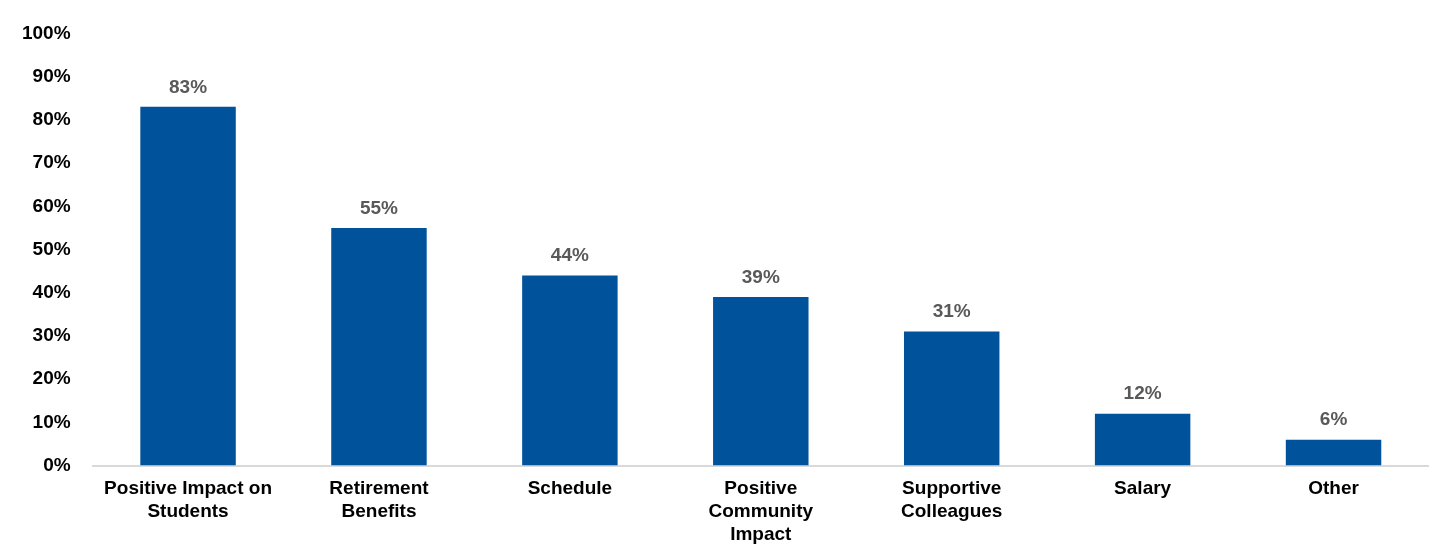  What do you see at coordinates (379, 499) in the screenshot?
I see `x-tick-label: Retirement Benefits` at bounding box center [379, 499].